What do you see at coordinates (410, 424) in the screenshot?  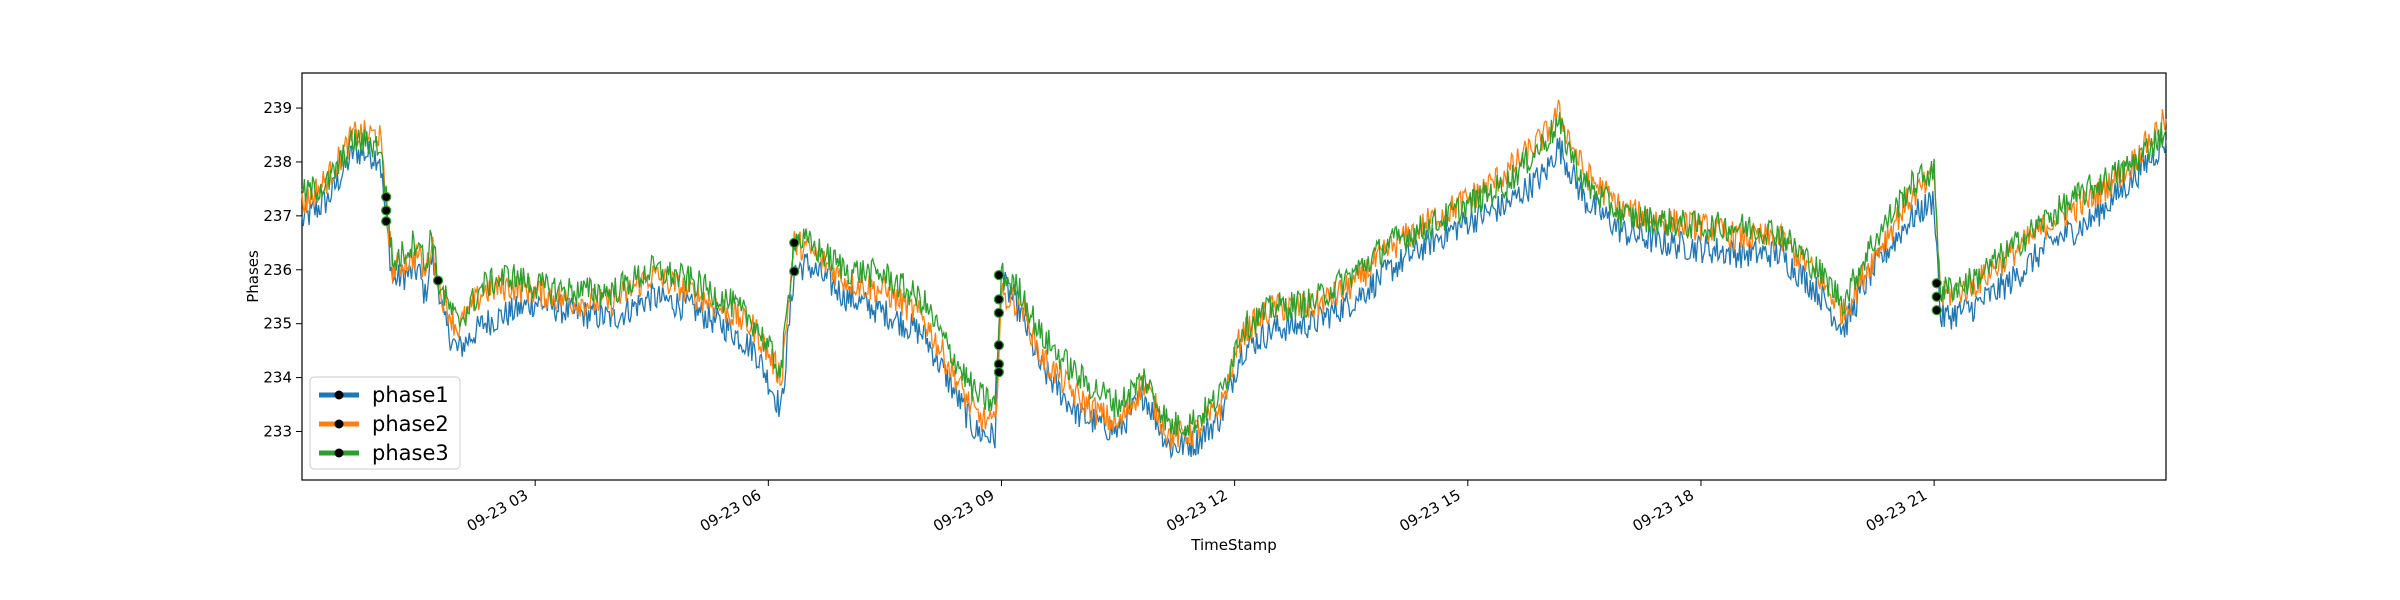 I see `legend-label-phase2: phase2` at bounding box center [410, 424].